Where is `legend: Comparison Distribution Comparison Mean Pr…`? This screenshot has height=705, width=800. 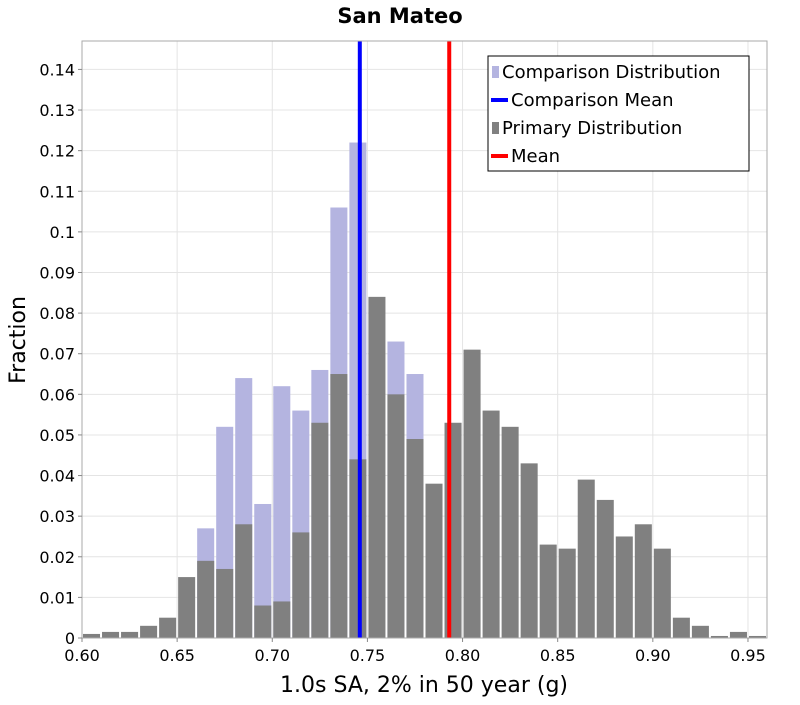
legend: Comparison Distribution Comparison Mean Pr… is located at coordinates (618, 113).